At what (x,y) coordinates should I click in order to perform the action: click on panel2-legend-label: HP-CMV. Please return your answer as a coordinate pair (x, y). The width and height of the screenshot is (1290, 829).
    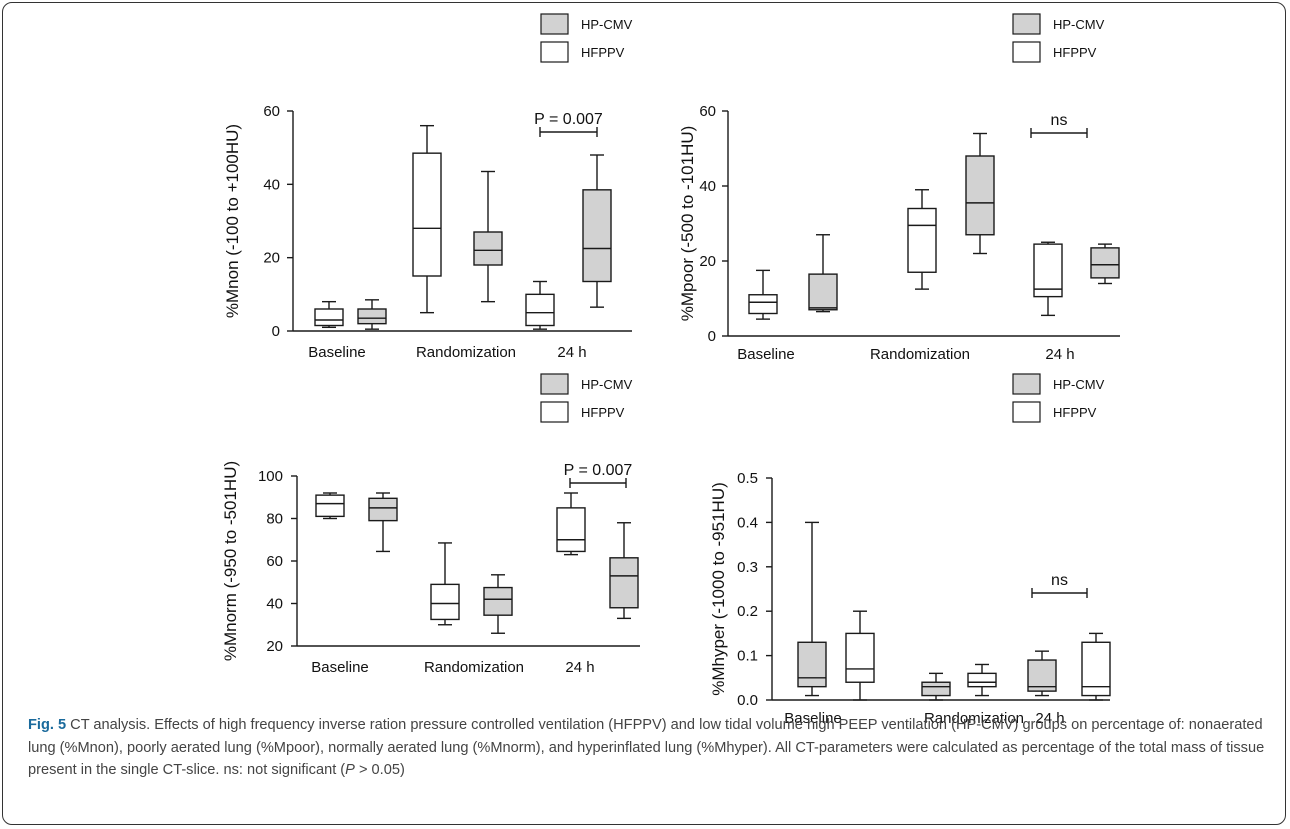
    Looking at the image, I should click on (1079, 24).